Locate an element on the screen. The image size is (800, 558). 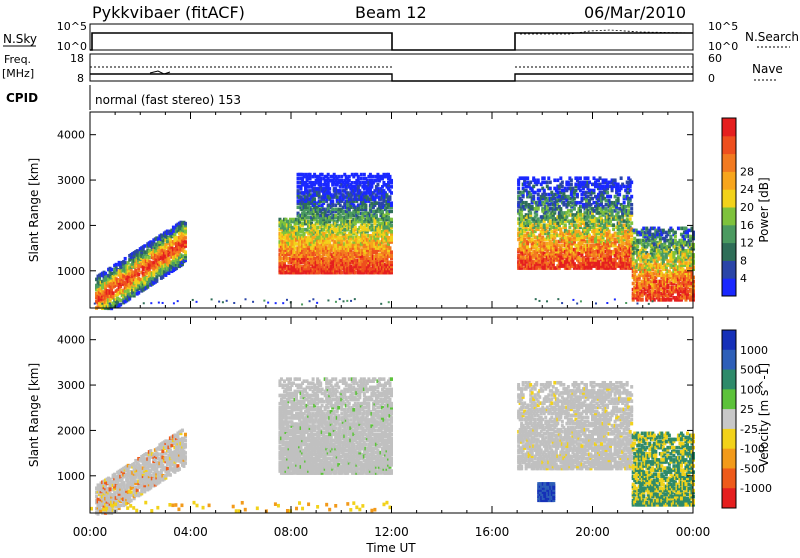
radar-title: Pykkvibaer (fitACF) is located at coordinates (168, 12).